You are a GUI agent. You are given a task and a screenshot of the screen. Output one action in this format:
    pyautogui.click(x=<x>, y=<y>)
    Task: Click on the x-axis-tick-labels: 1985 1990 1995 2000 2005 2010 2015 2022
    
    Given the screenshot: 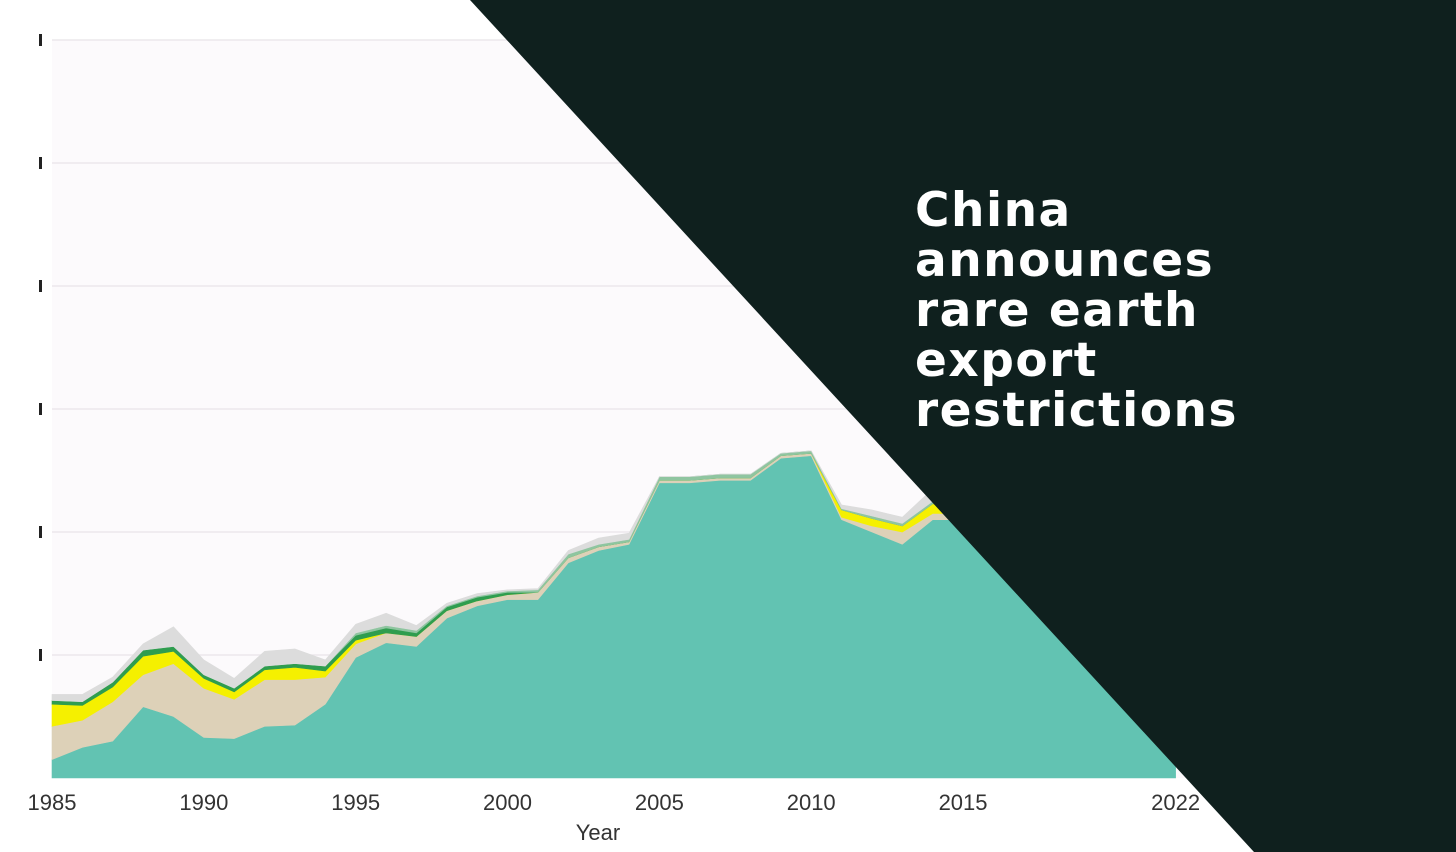 What is the action you would take?
    pyautogui.click(x=614, y=802)
    